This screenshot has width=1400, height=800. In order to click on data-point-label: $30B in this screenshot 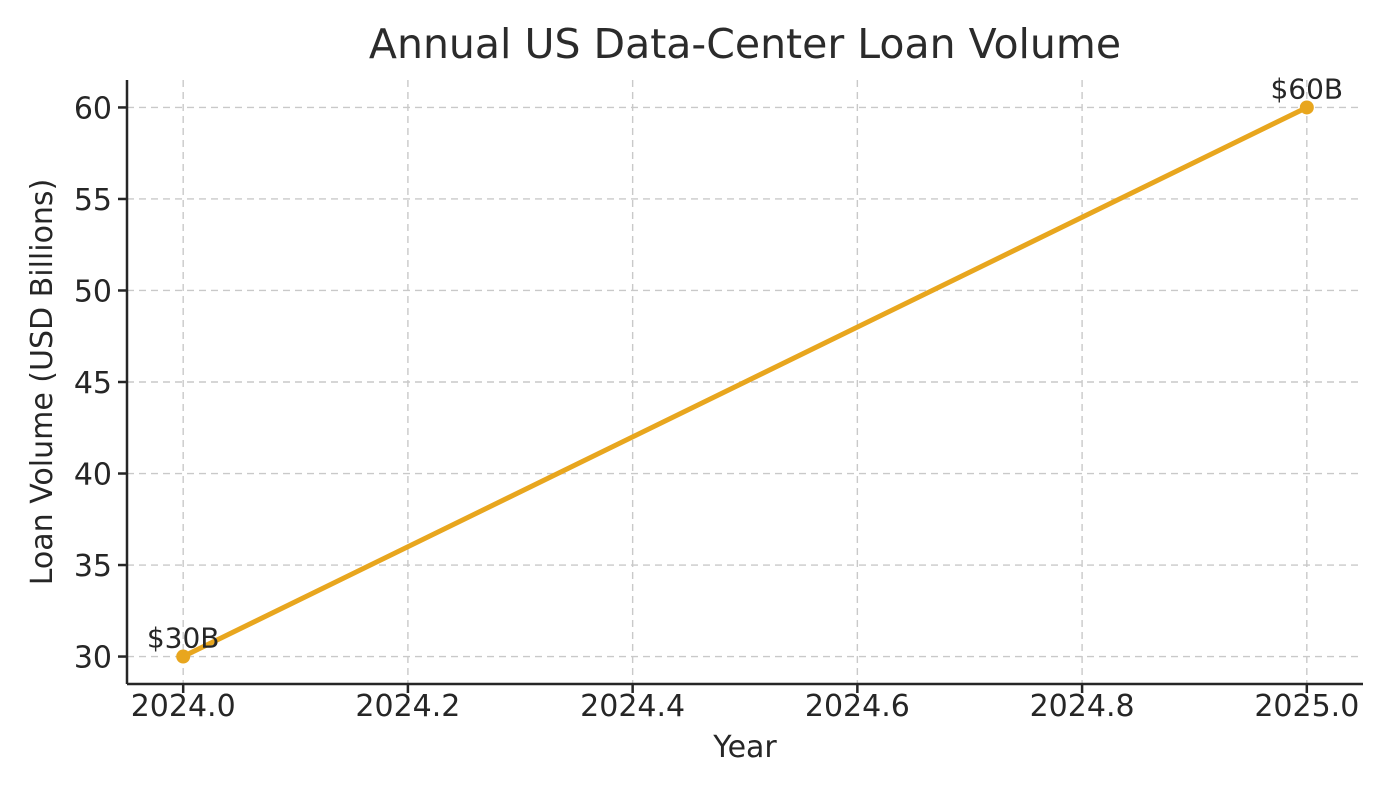, I will do `click(183, 638)`.